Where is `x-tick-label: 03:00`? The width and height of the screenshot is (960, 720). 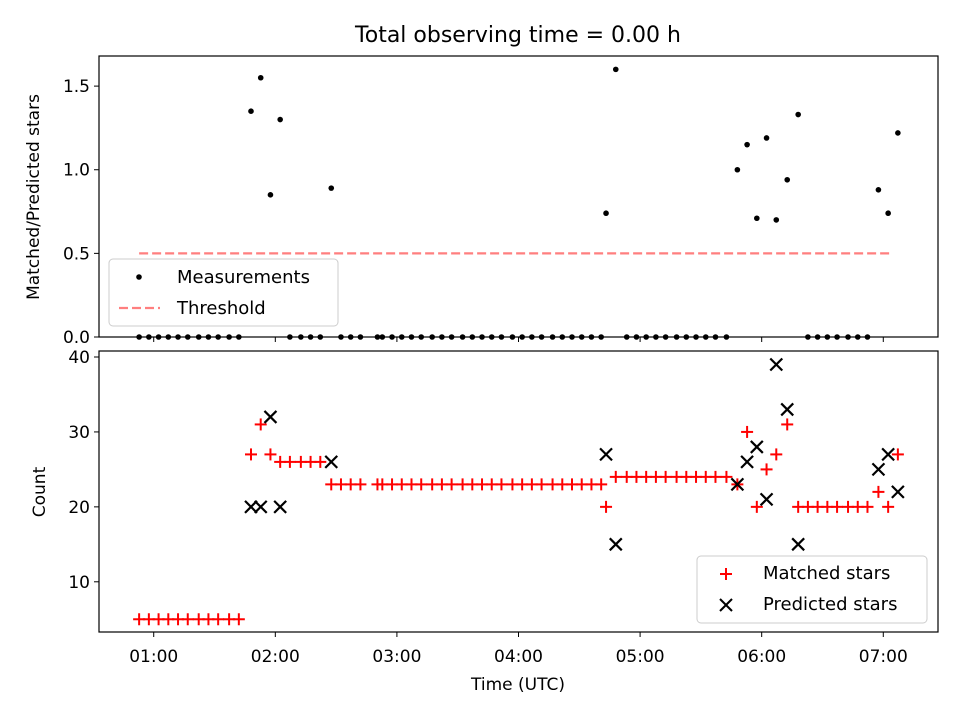 x-tick-label: 03:00 is located at coordinates (396, 657).